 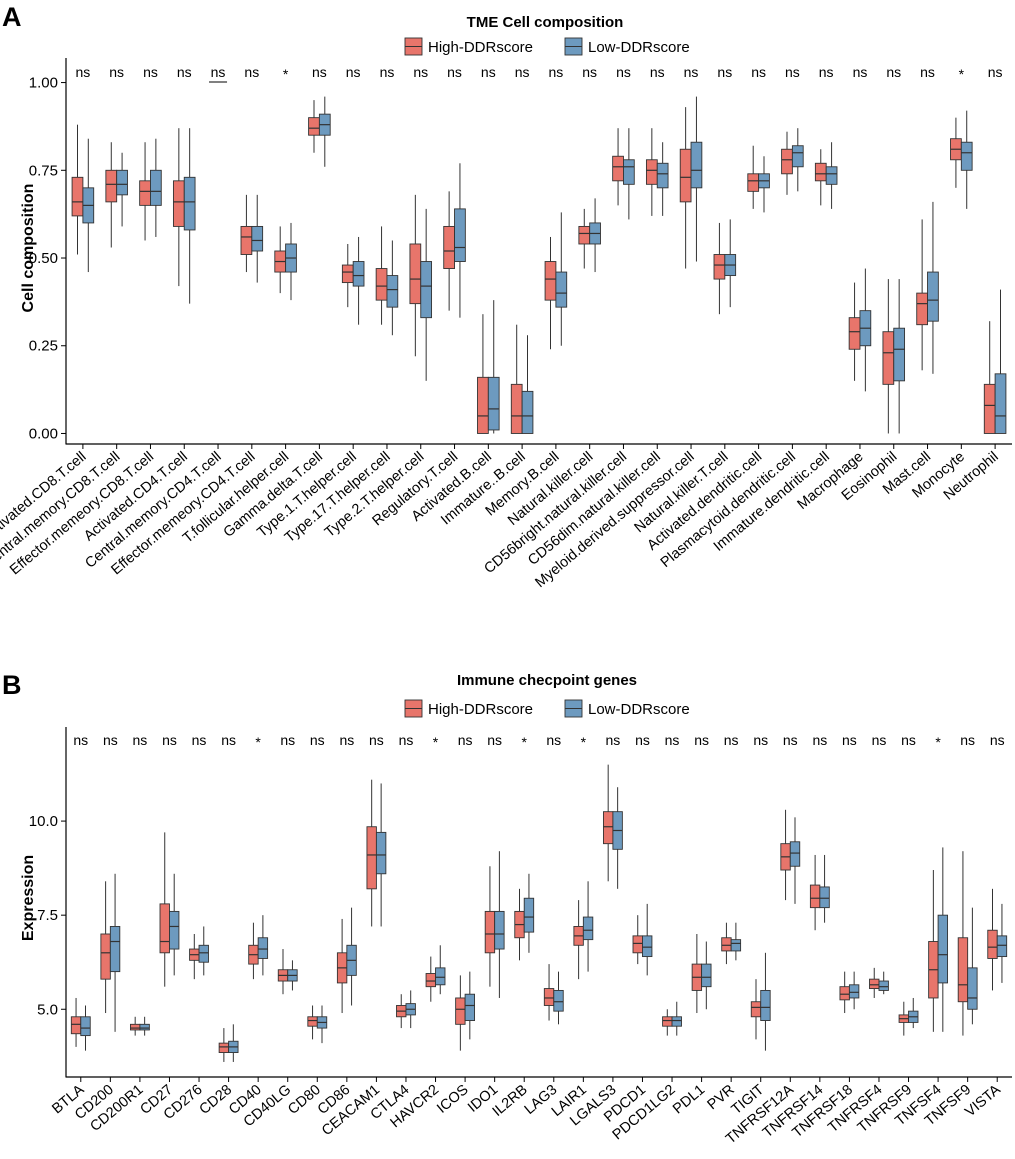 I want to click on high-box-immature-b-cell, so click(x=516, y=408).